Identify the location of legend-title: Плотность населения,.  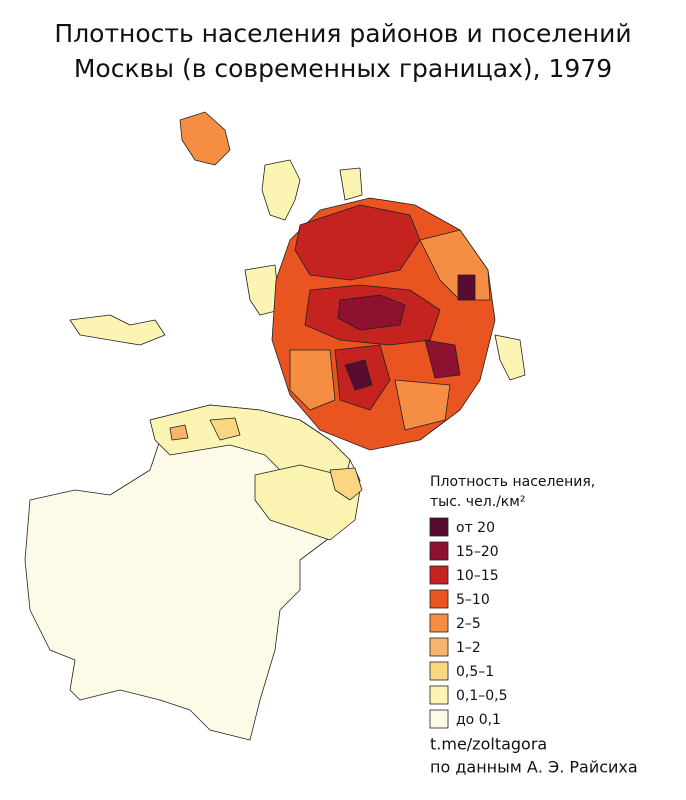
(512, 482).